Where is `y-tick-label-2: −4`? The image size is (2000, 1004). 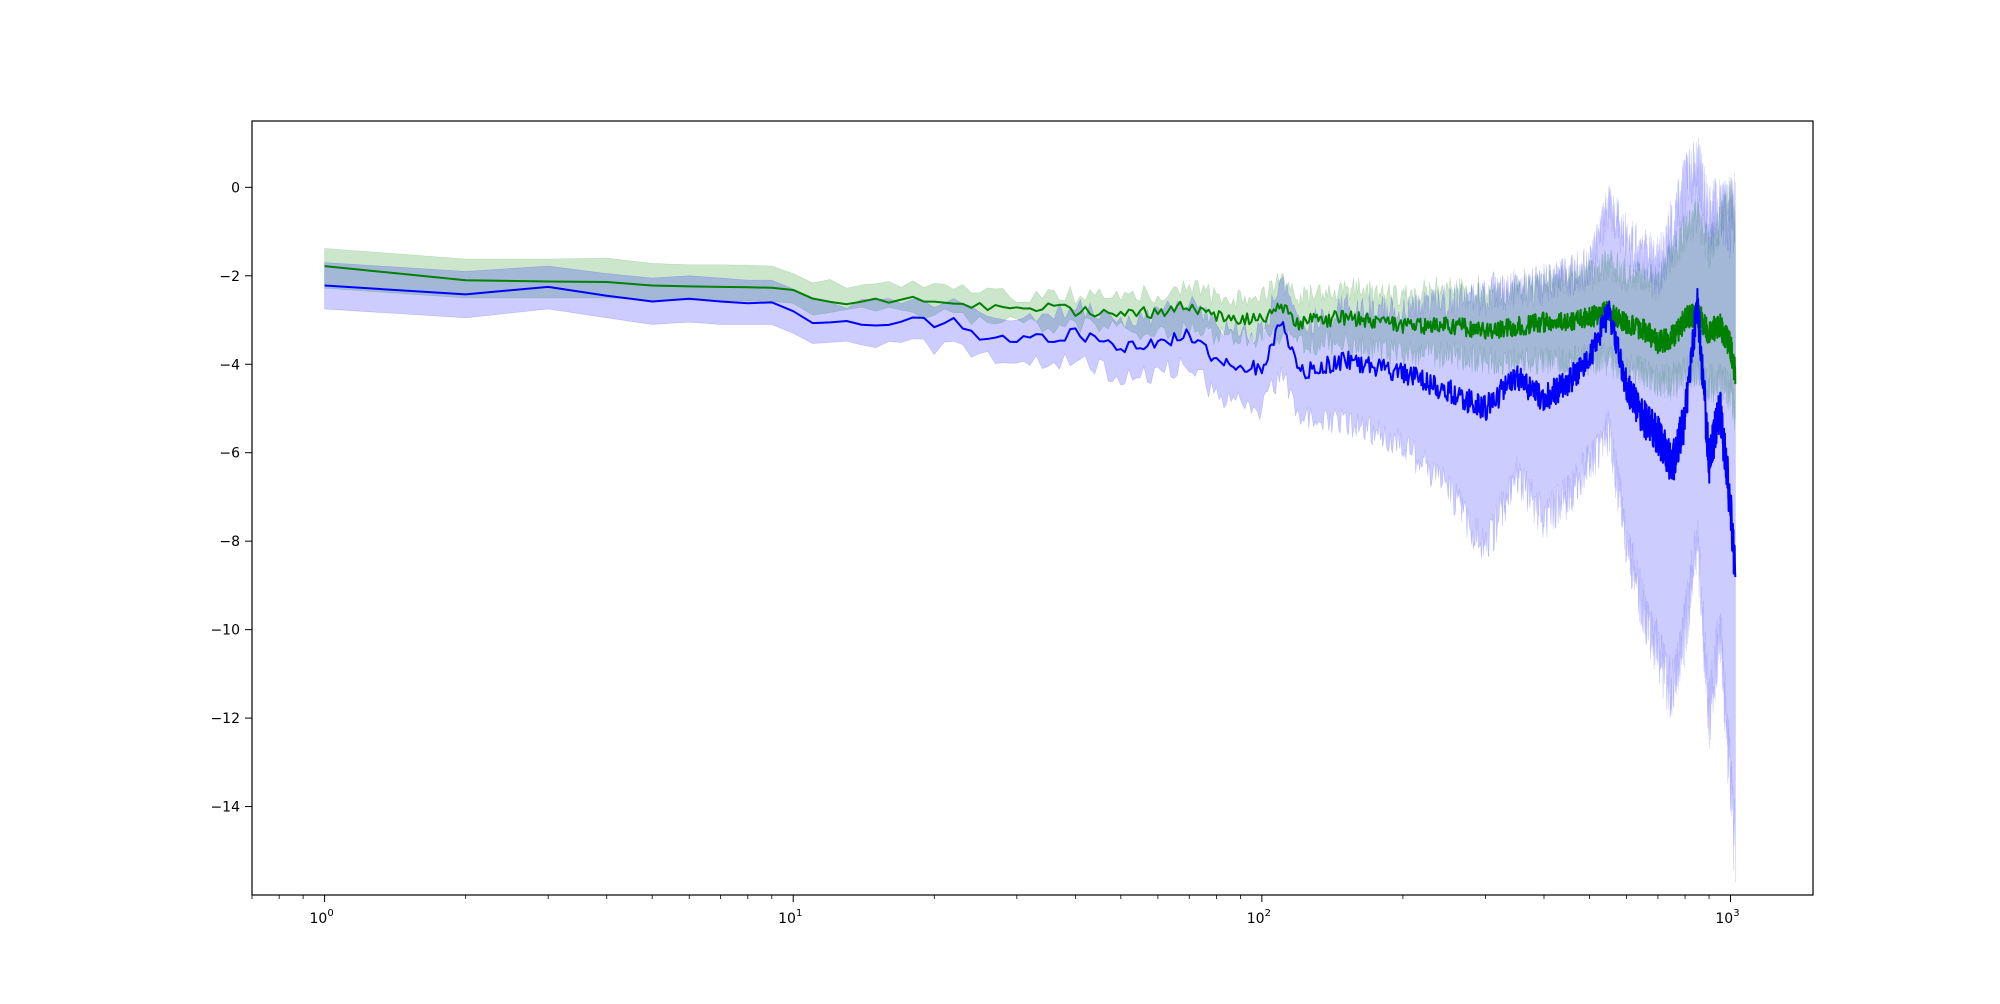
y-tick-label-2: −4 is located at coordinates (229, 365).